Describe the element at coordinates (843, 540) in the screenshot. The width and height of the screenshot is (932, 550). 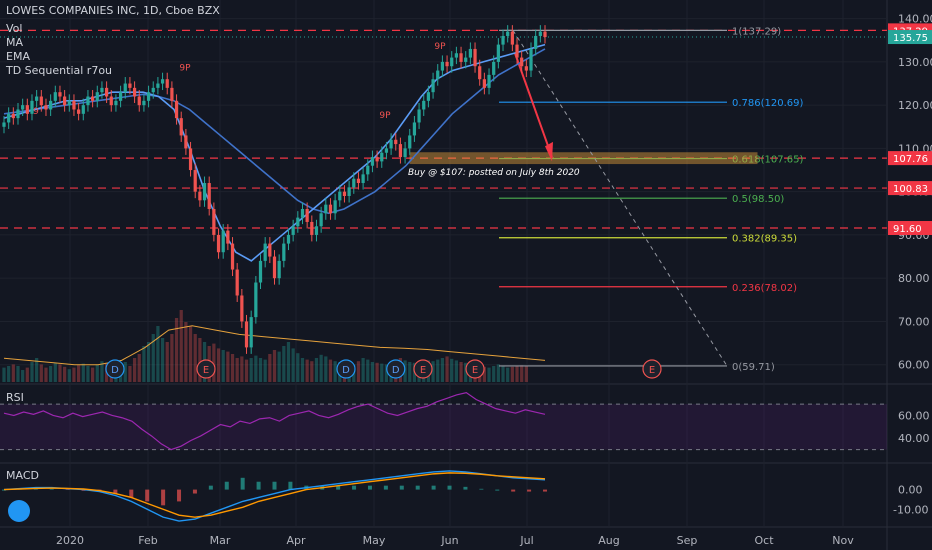
I see `x-tick-label: Nov` at that location.